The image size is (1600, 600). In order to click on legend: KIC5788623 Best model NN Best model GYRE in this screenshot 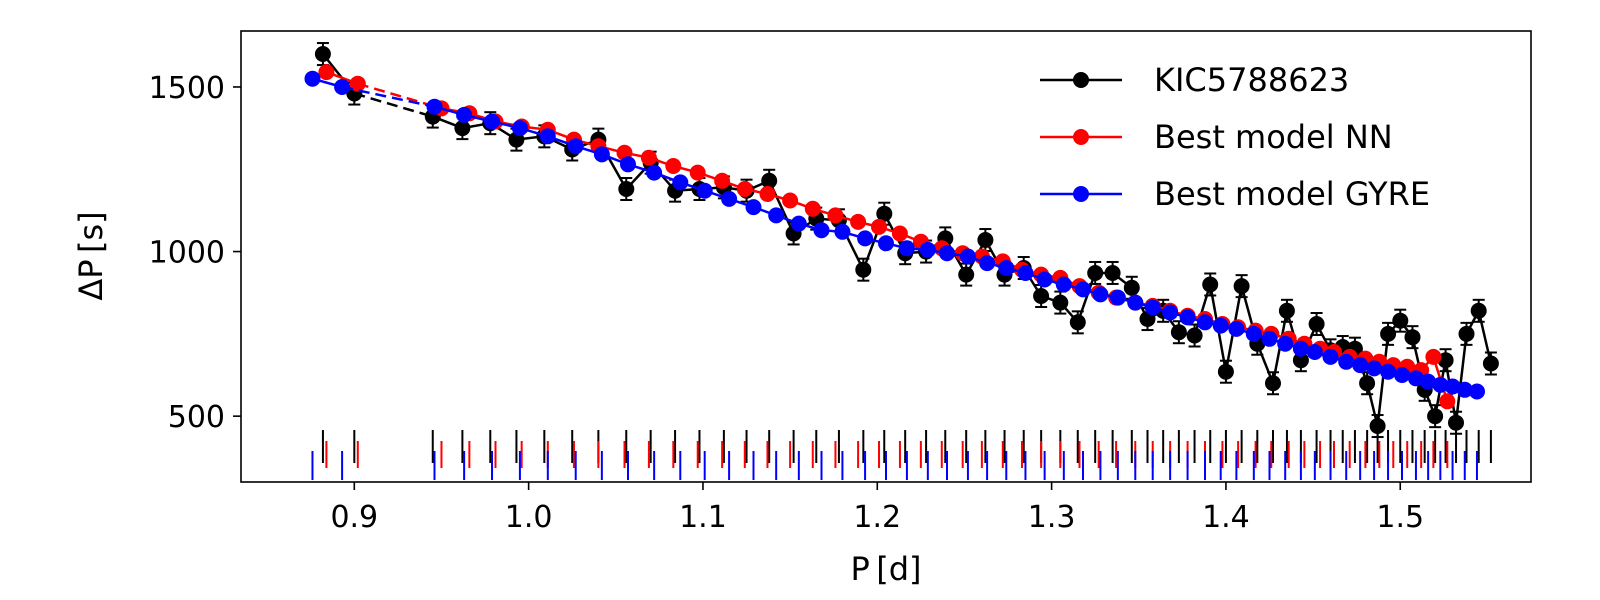, I will do `click(1235, 137)`.